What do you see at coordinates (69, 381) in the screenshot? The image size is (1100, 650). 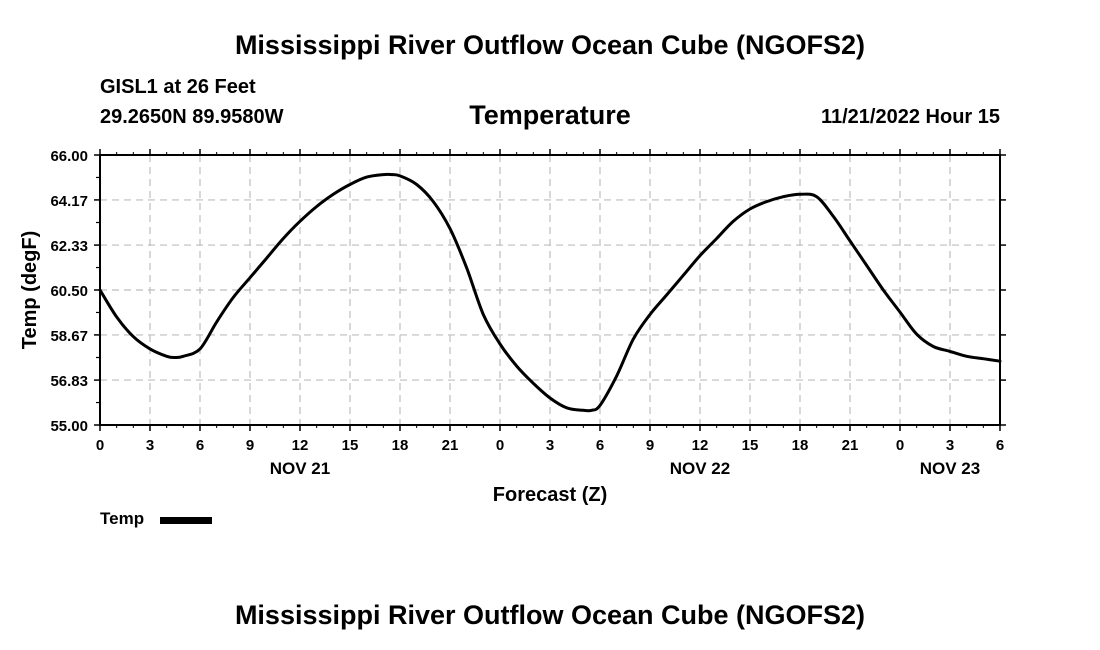 I see `y-tick-label: 56.83` at bounding box center [69, 381].